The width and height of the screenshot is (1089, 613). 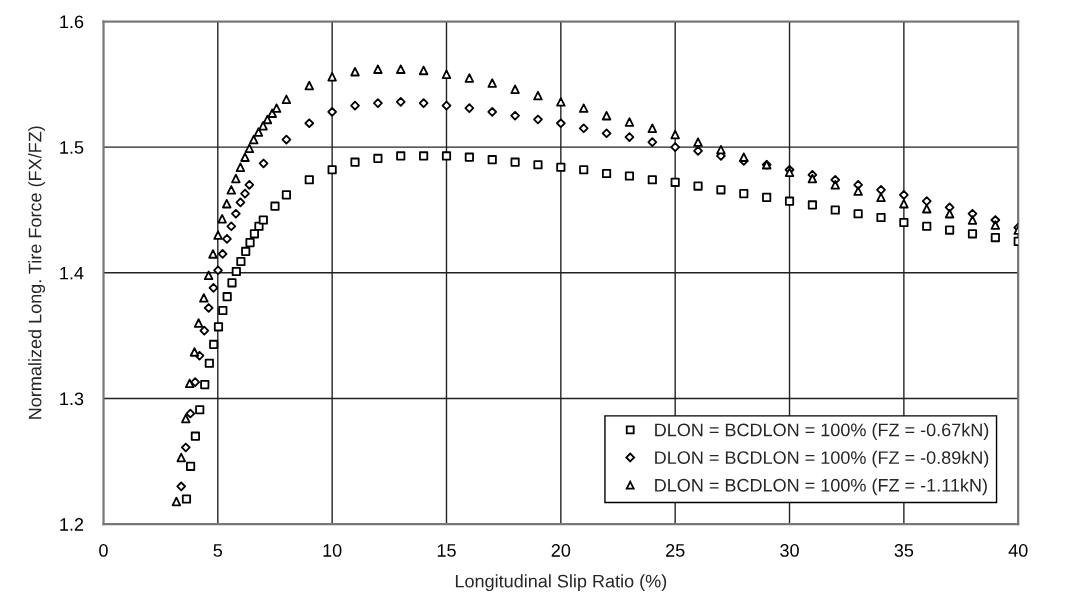 What do you see at coordinates (218, 550) in the screenshot?
I see `x-tick-label: 5` at bounding box center [218, 550].